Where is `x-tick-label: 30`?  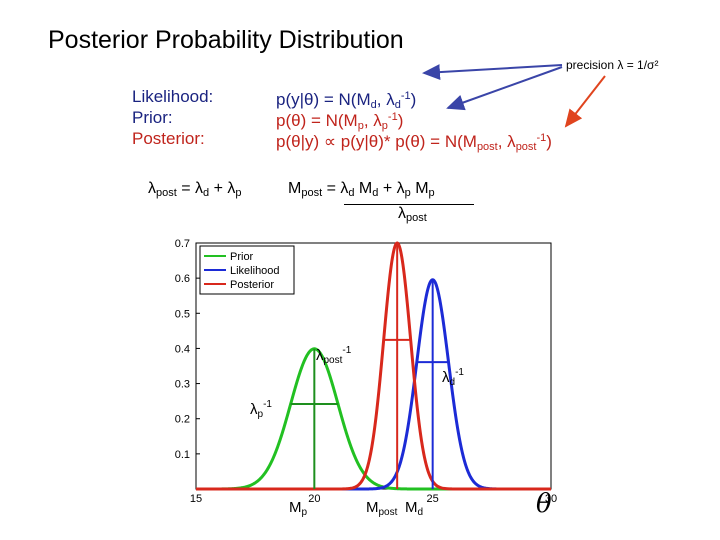 x-tick-label: 30 is located at coordinates (551, 499).